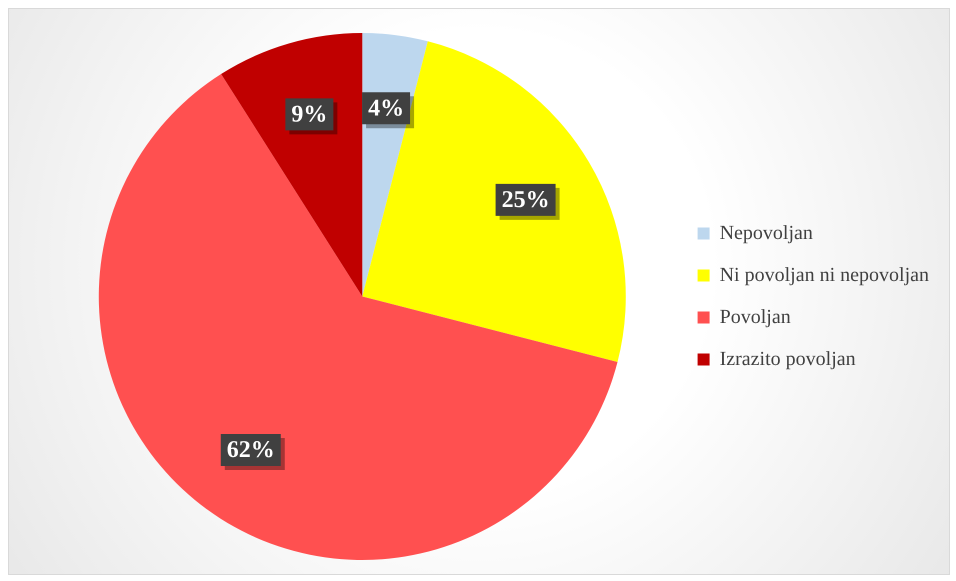  What do you see at coordinates (825, 275) in the screenshot?
I see `legend-label: Ni povoljan ni nepovoljan` at bounding box center [825, 275].